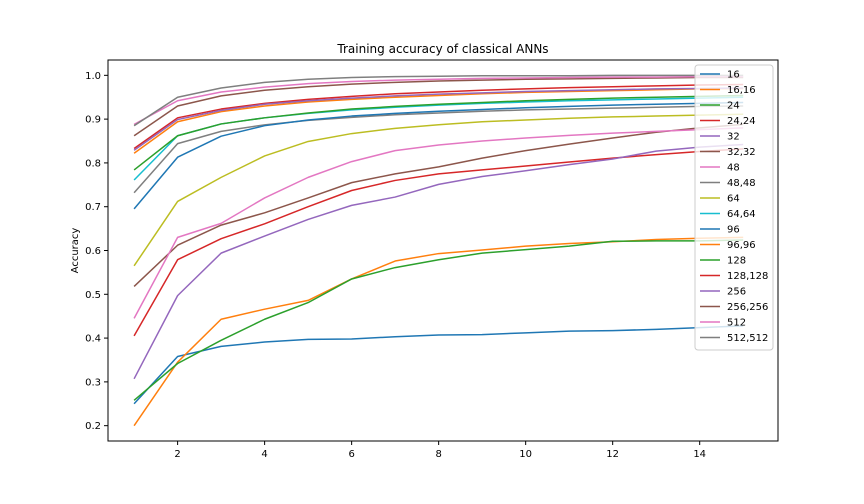 The width and height of the screenshot is (864, 504). I want to click on y-axis-label: Accuracy, so click(75, 251).